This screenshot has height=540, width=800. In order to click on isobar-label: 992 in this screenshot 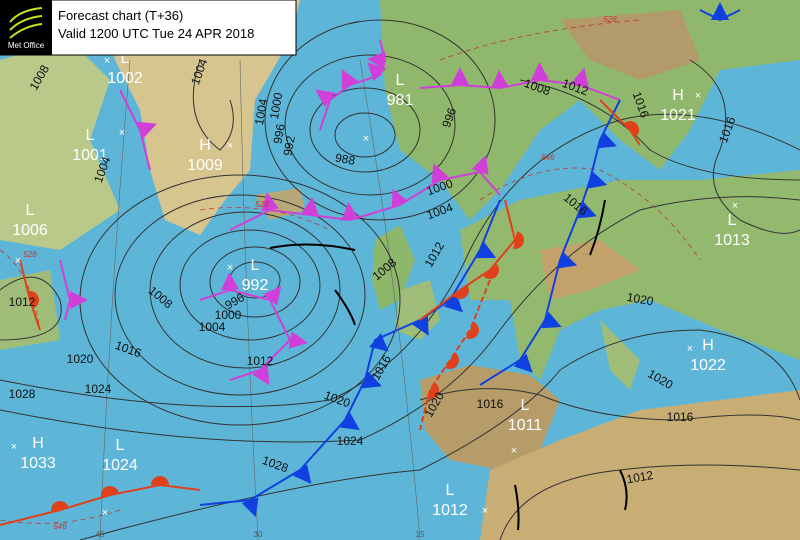, I will do `click(289, 145)`.